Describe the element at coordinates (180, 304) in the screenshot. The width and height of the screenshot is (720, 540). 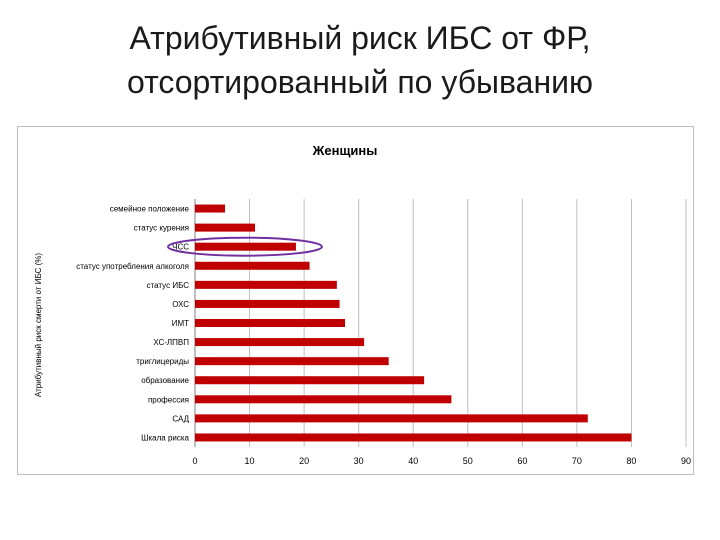
I see `category-label: ОХС` at that location.